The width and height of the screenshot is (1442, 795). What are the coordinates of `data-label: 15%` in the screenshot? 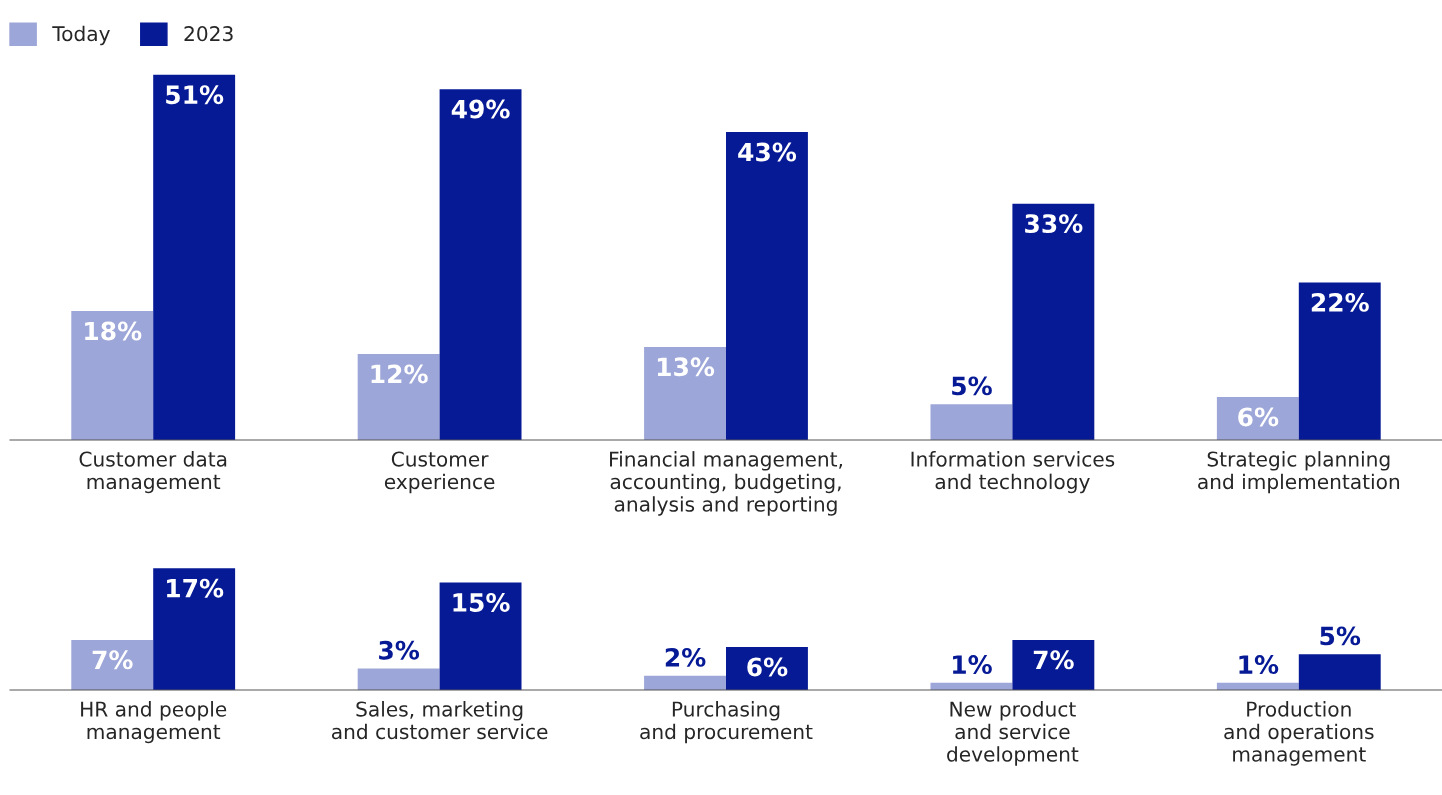 It's located at (481, 602).